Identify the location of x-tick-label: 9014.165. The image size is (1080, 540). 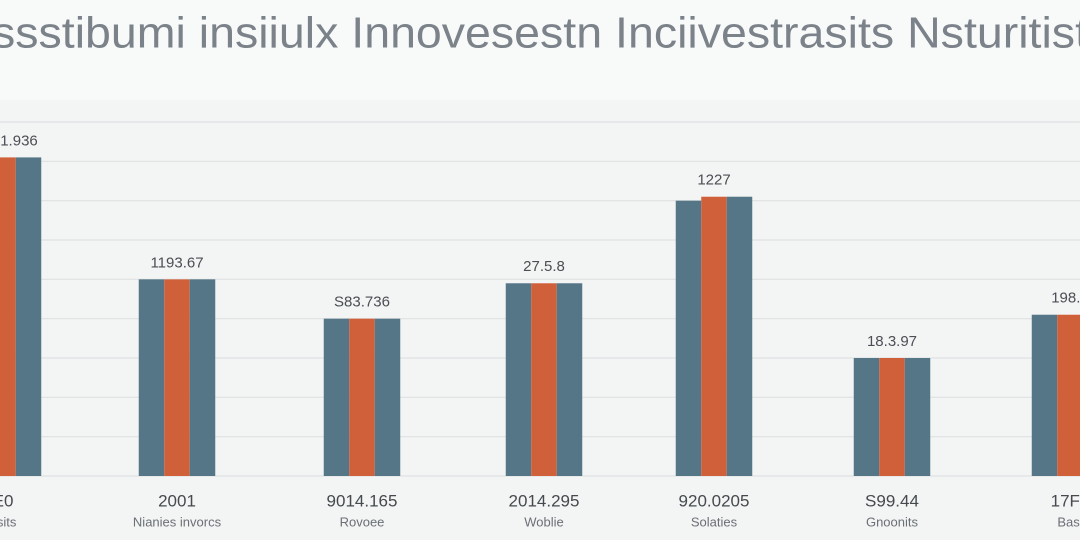
(362, 500).